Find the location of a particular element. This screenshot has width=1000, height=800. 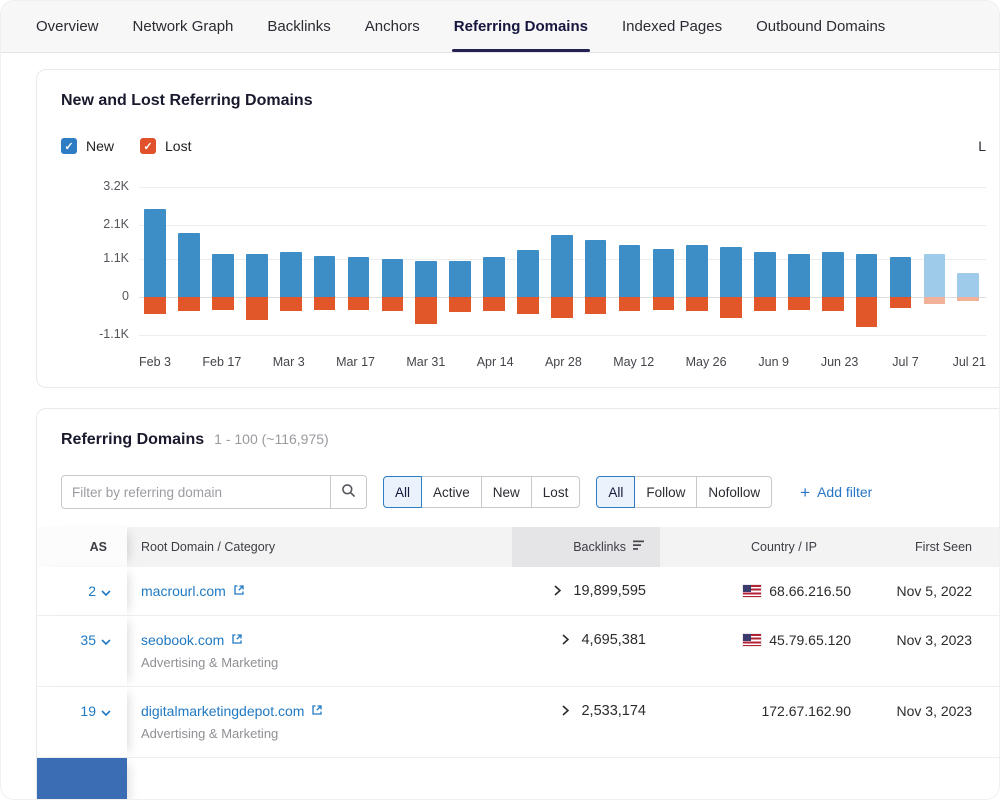

col-header-domain: Root Domain / Category is located at coordinates (319, 547).